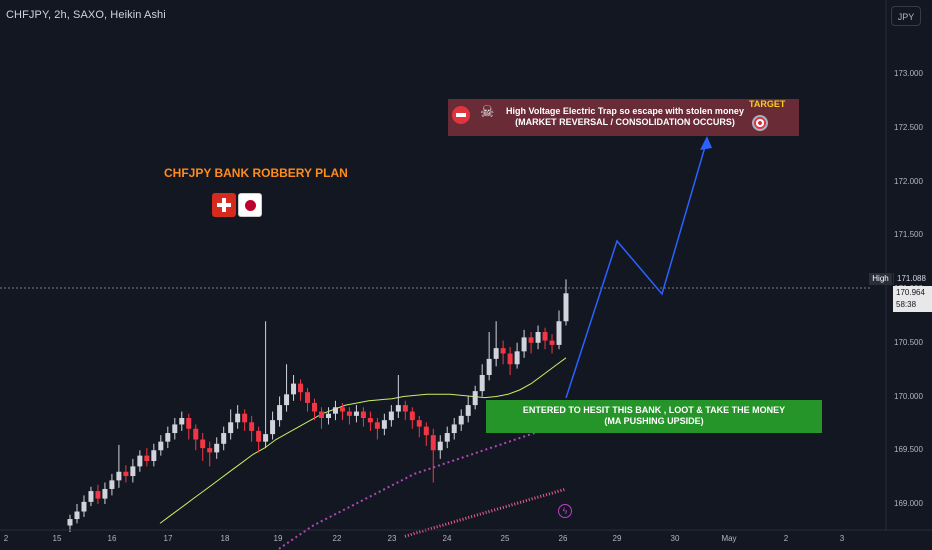 Image resolution: width=932 pixels, height=550 pixels. What do you see at coordinates (906, 16) in the screenshot?
I see `currency-button: JPY` at bounding box center [906, 16].